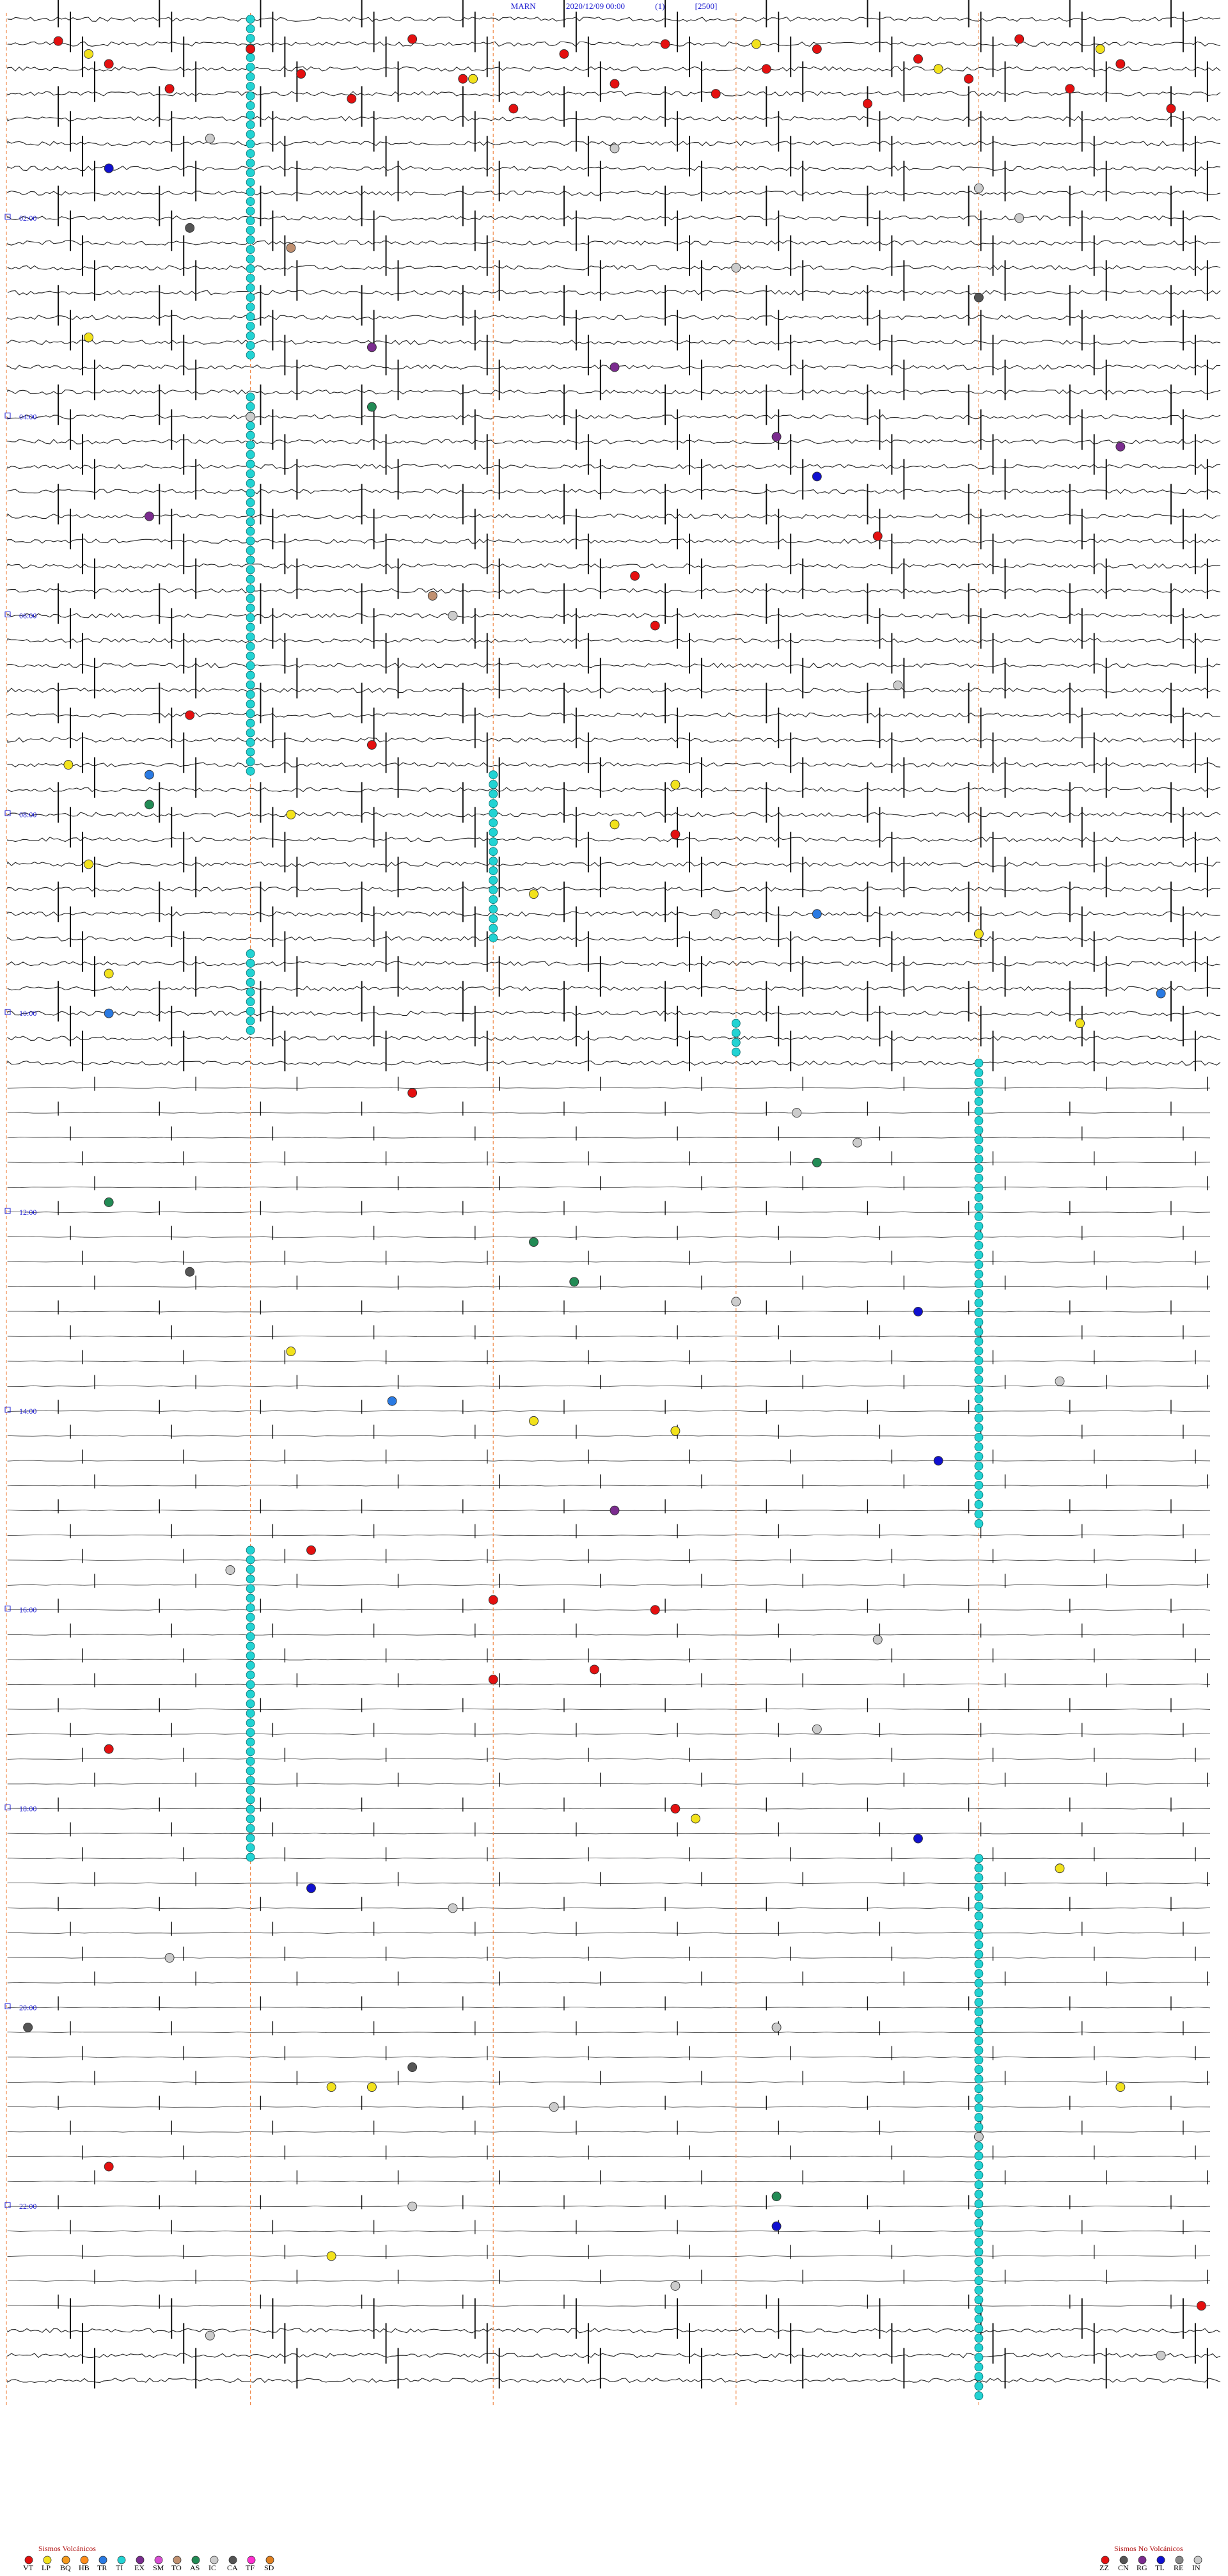 This screenshot has width=1228, height=2576. I want to click on channel-label: (1), so click(660, 6).